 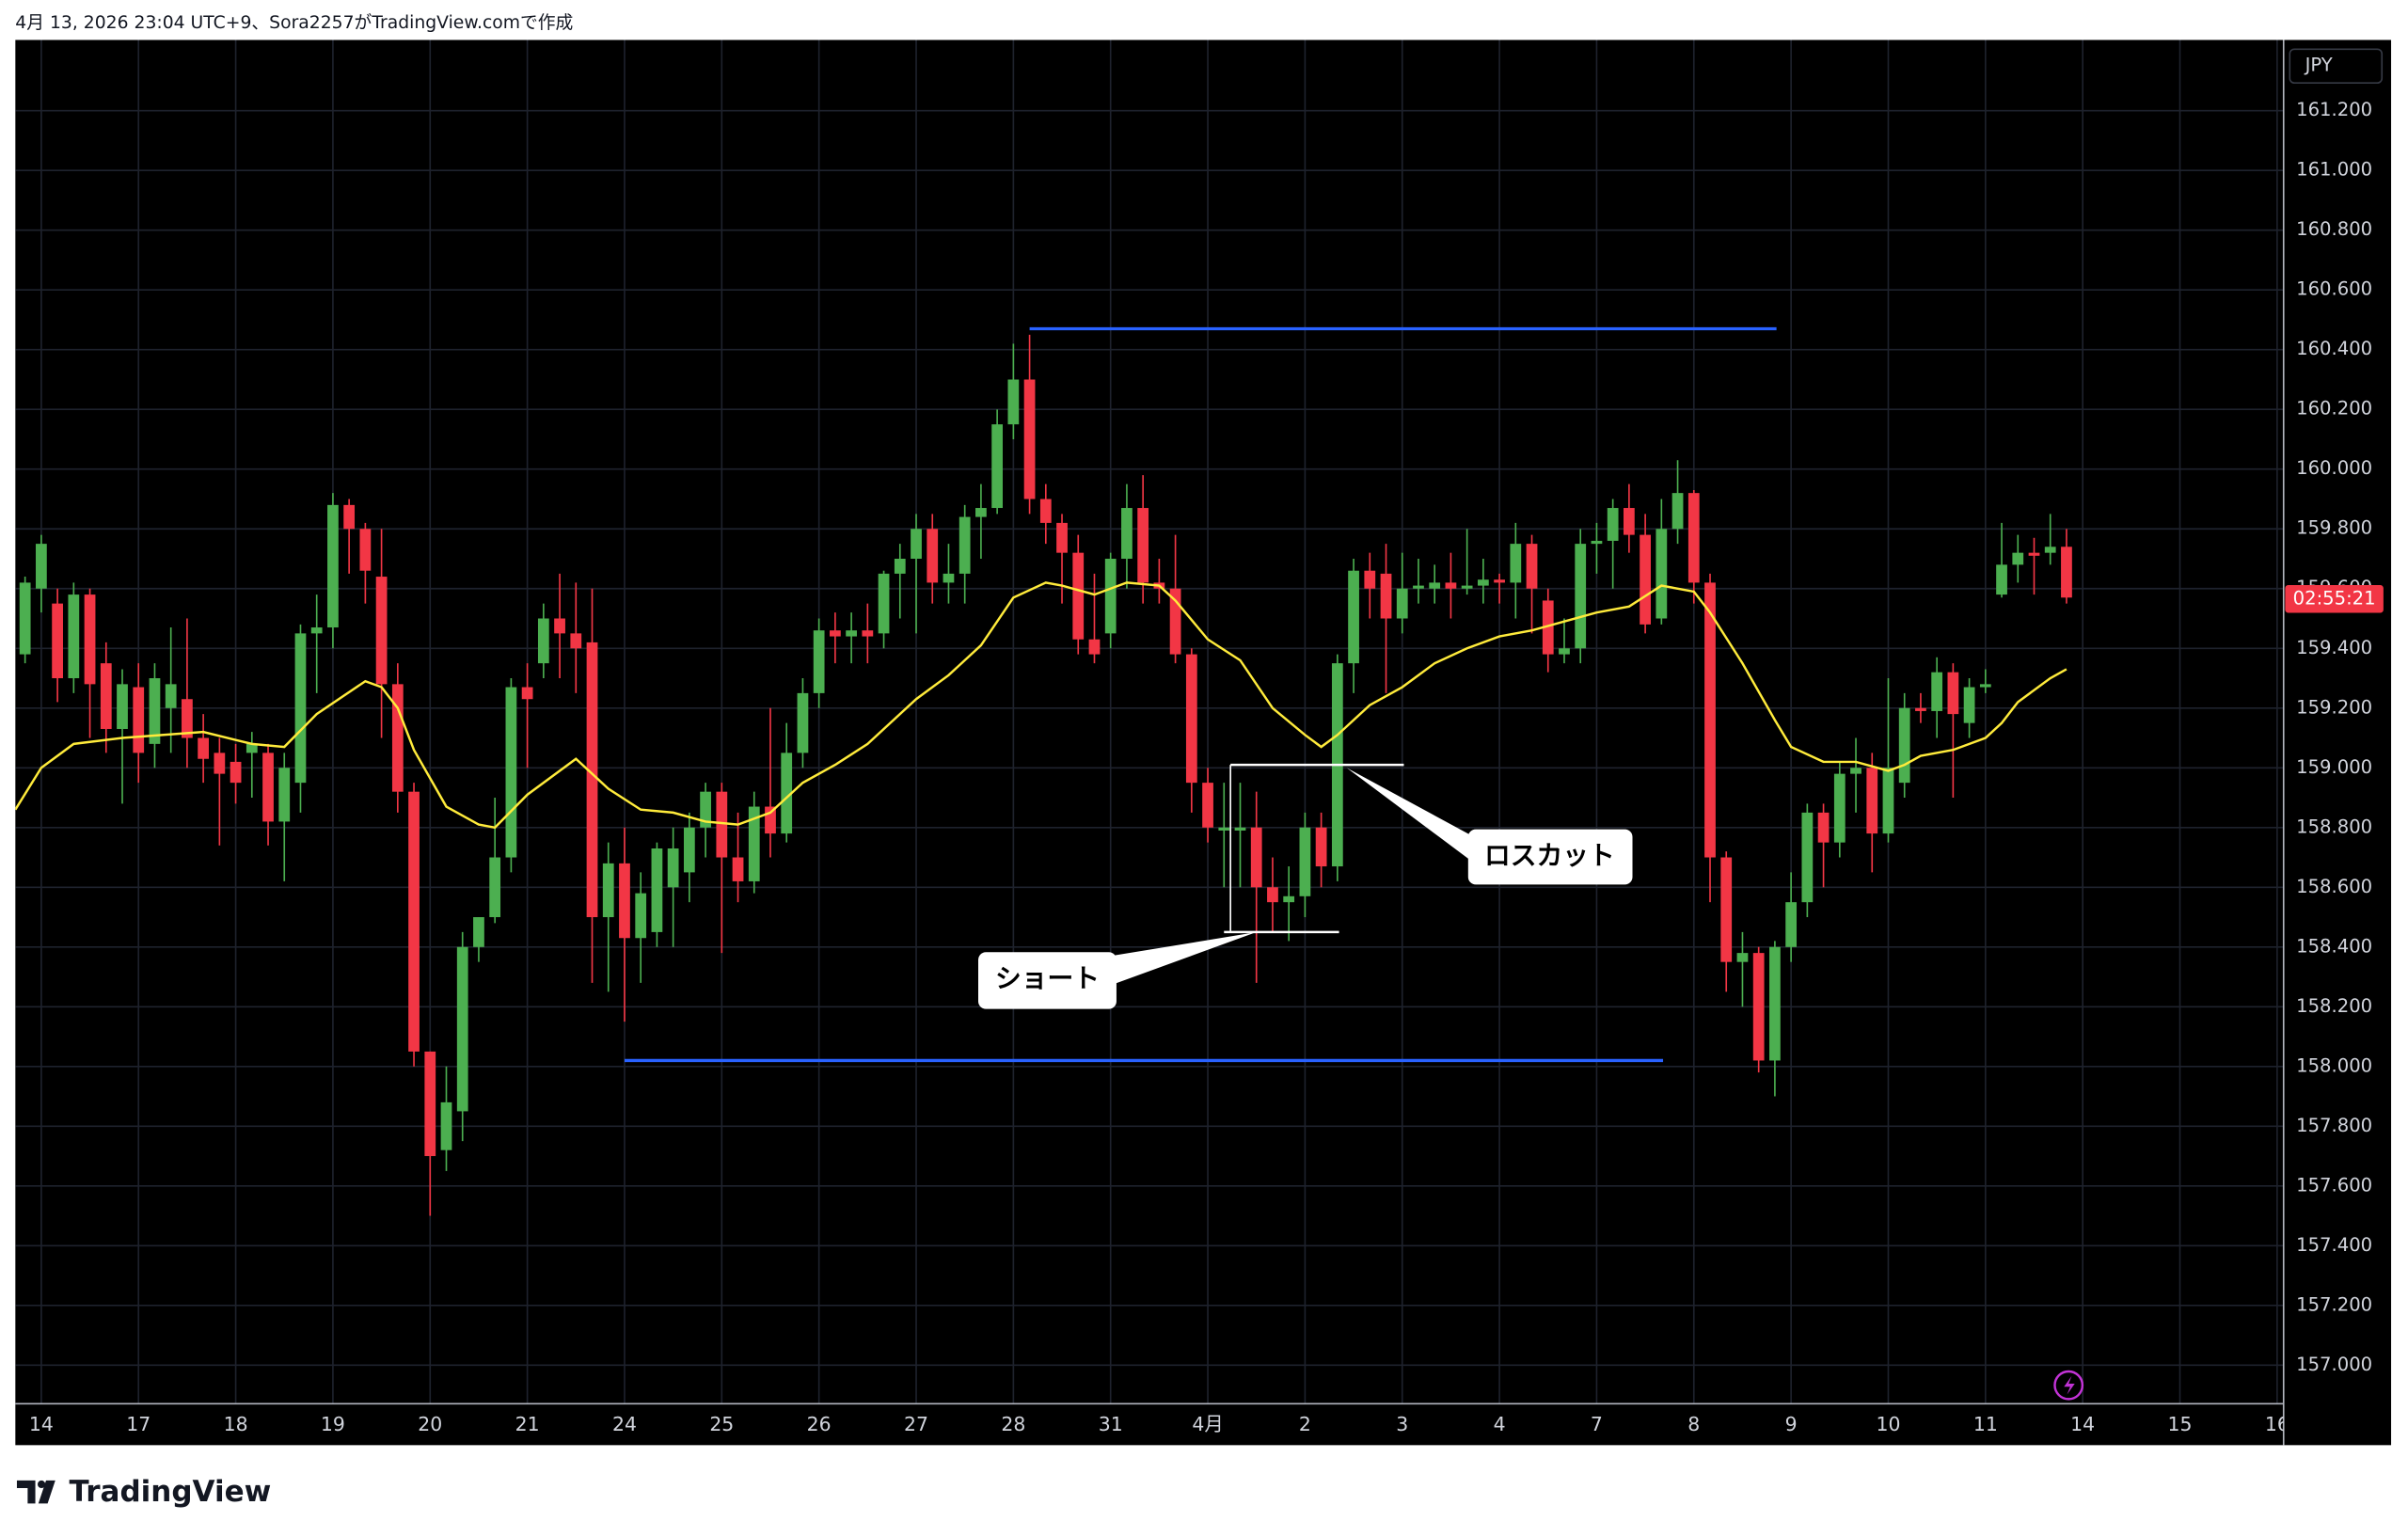 I want to click on alert-icon, so click(x=2069, y=1385).